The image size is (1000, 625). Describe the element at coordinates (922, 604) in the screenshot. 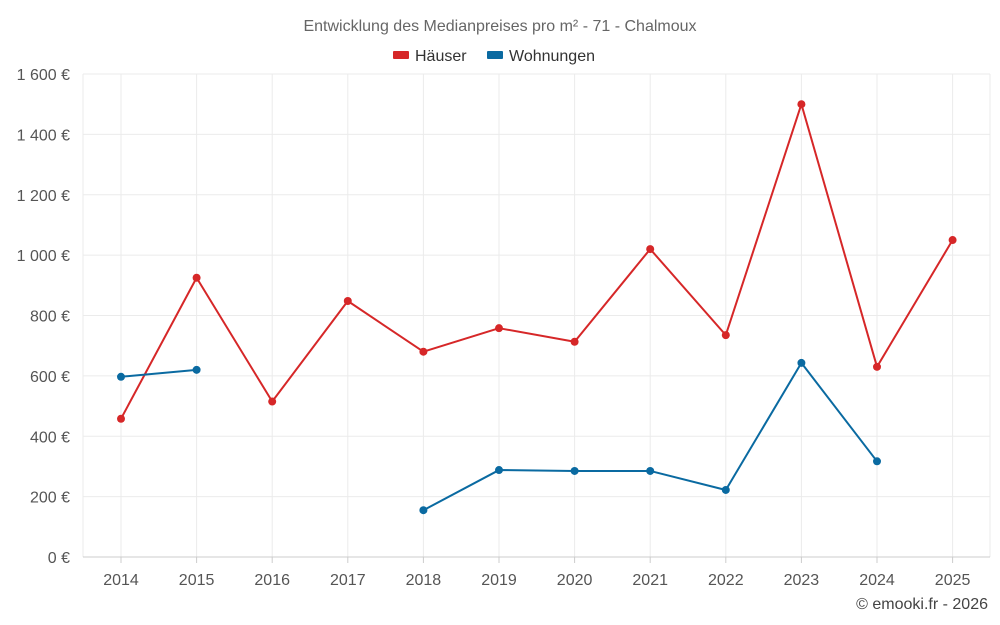

I see `credit-text: © emooki.fr - 2026` at that location.